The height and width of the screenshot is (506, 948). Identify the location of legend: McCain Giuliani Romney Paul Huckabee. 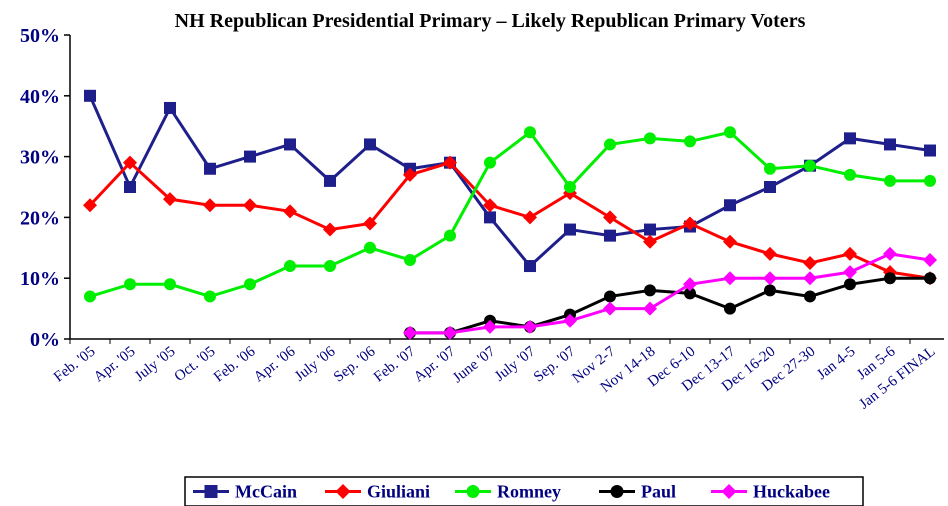
(524, 491).